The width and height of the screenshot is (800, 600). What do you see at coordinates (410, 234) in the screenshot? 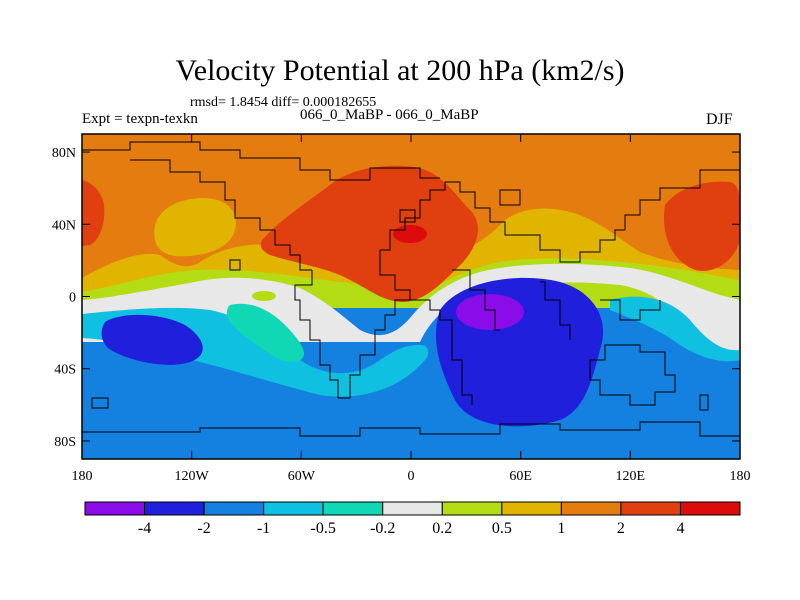
I see `region-peak-red` at bounding box center [410, 234].